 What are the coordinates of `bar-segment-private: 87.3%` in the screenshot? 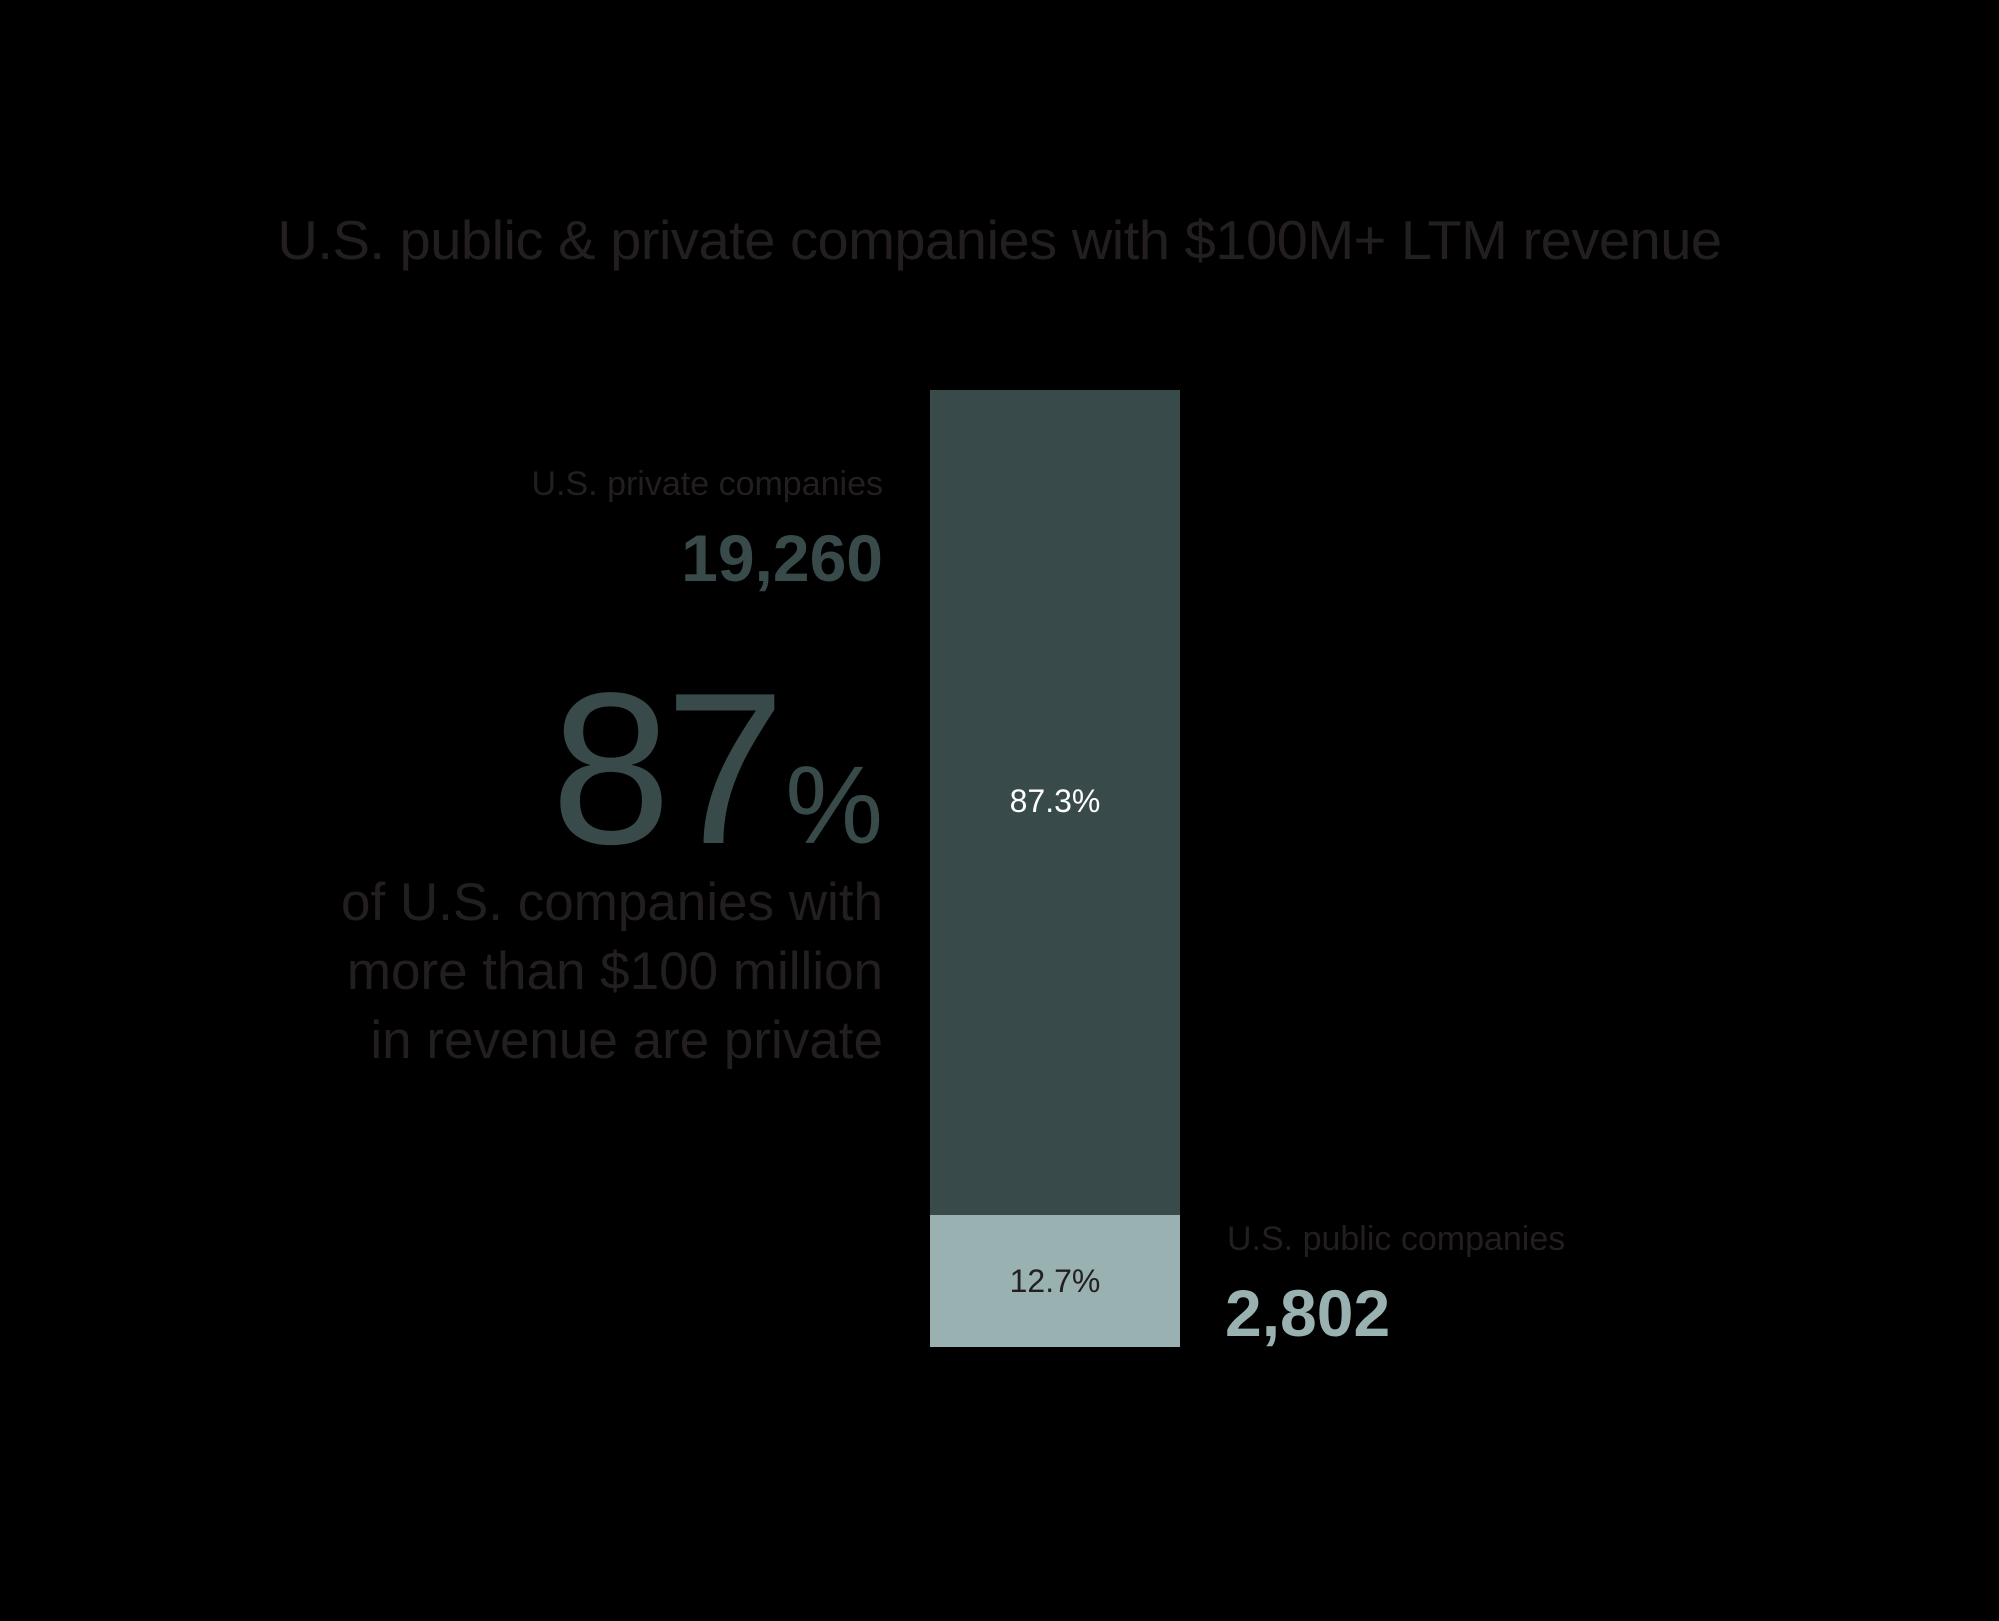 It's located at (1055, 802).